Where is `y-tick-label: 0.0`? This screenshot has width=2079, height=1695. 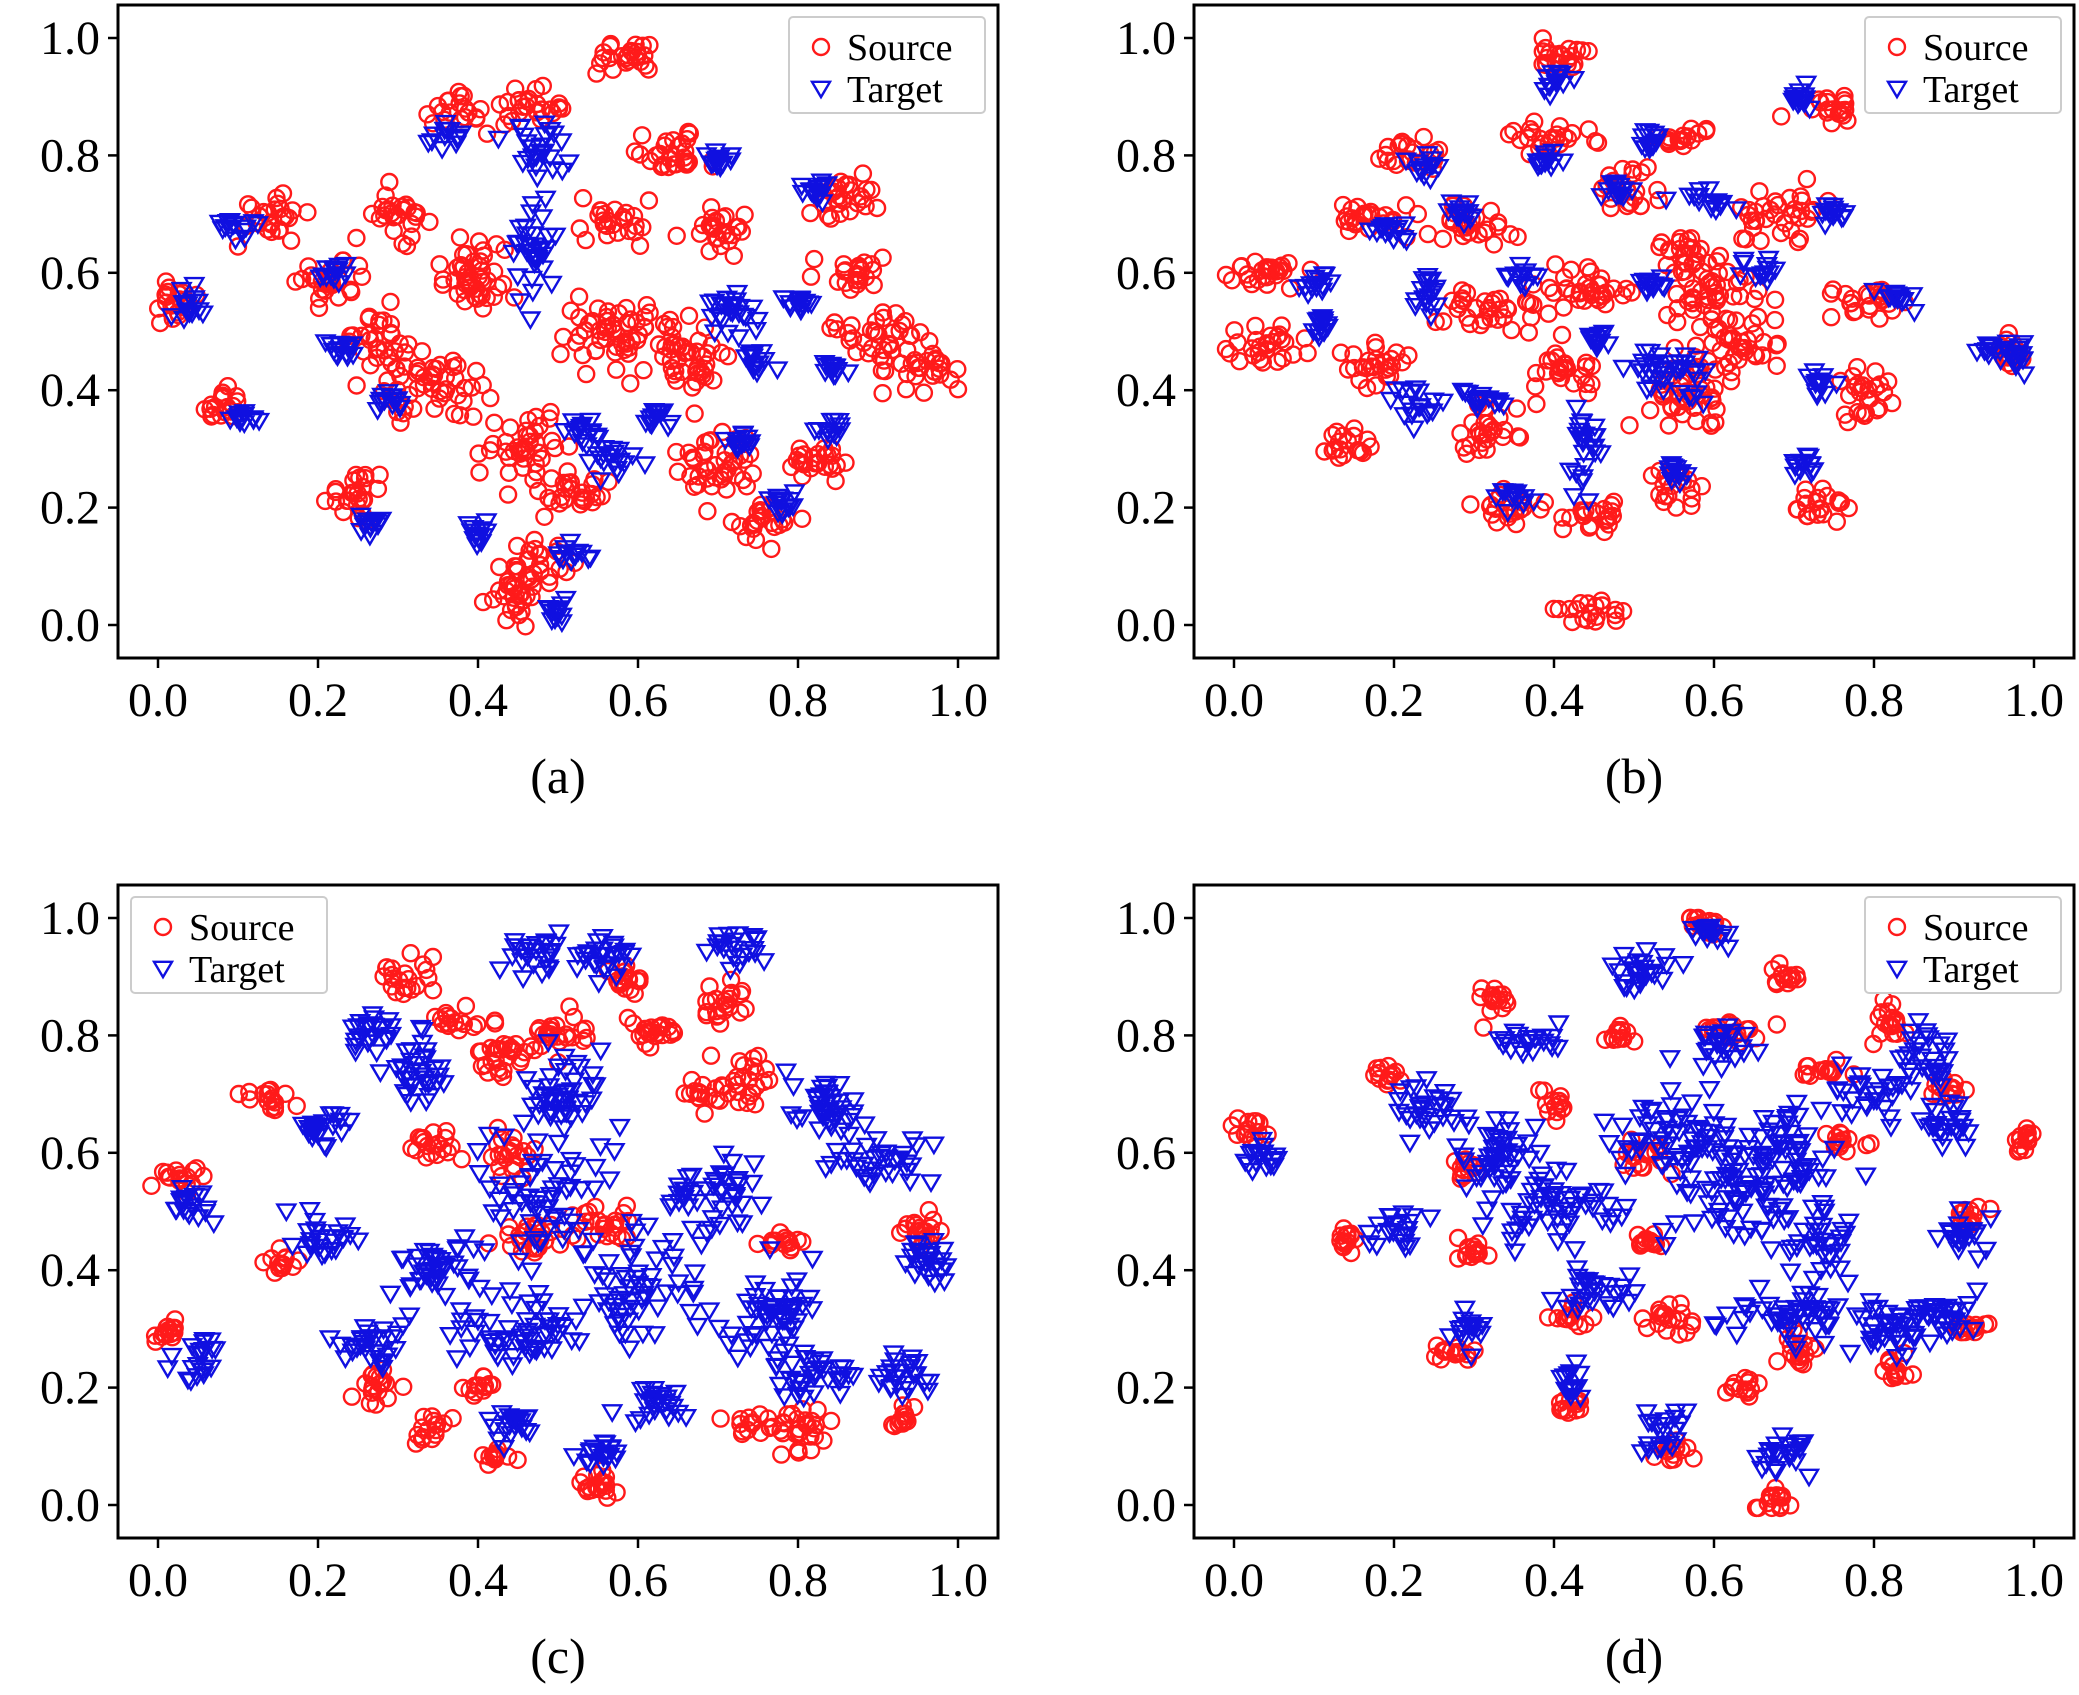 y-tick-label: 0.0 is located at coordinates (70, 1505).